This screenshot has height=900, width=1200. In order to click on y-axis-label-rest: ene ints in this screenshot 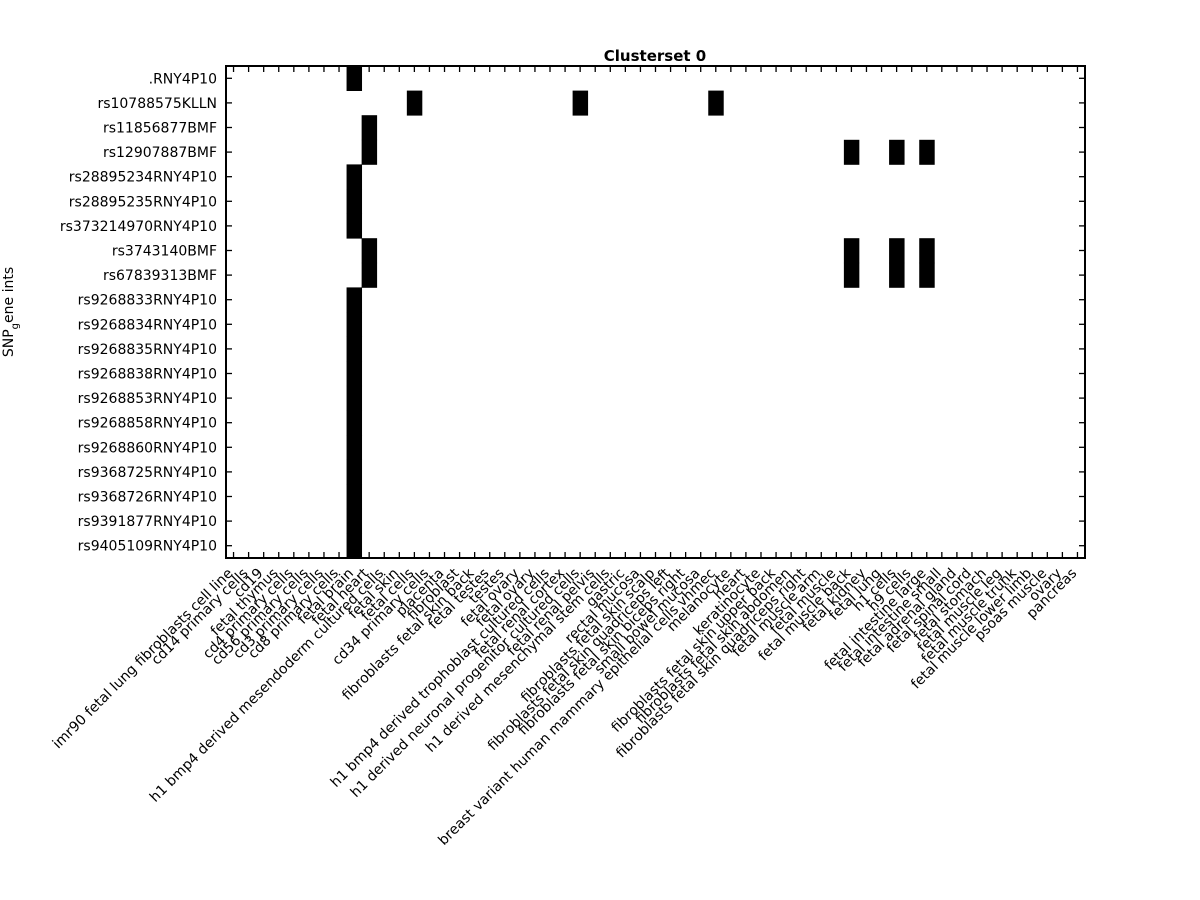, I will do `click(9, 295)`.